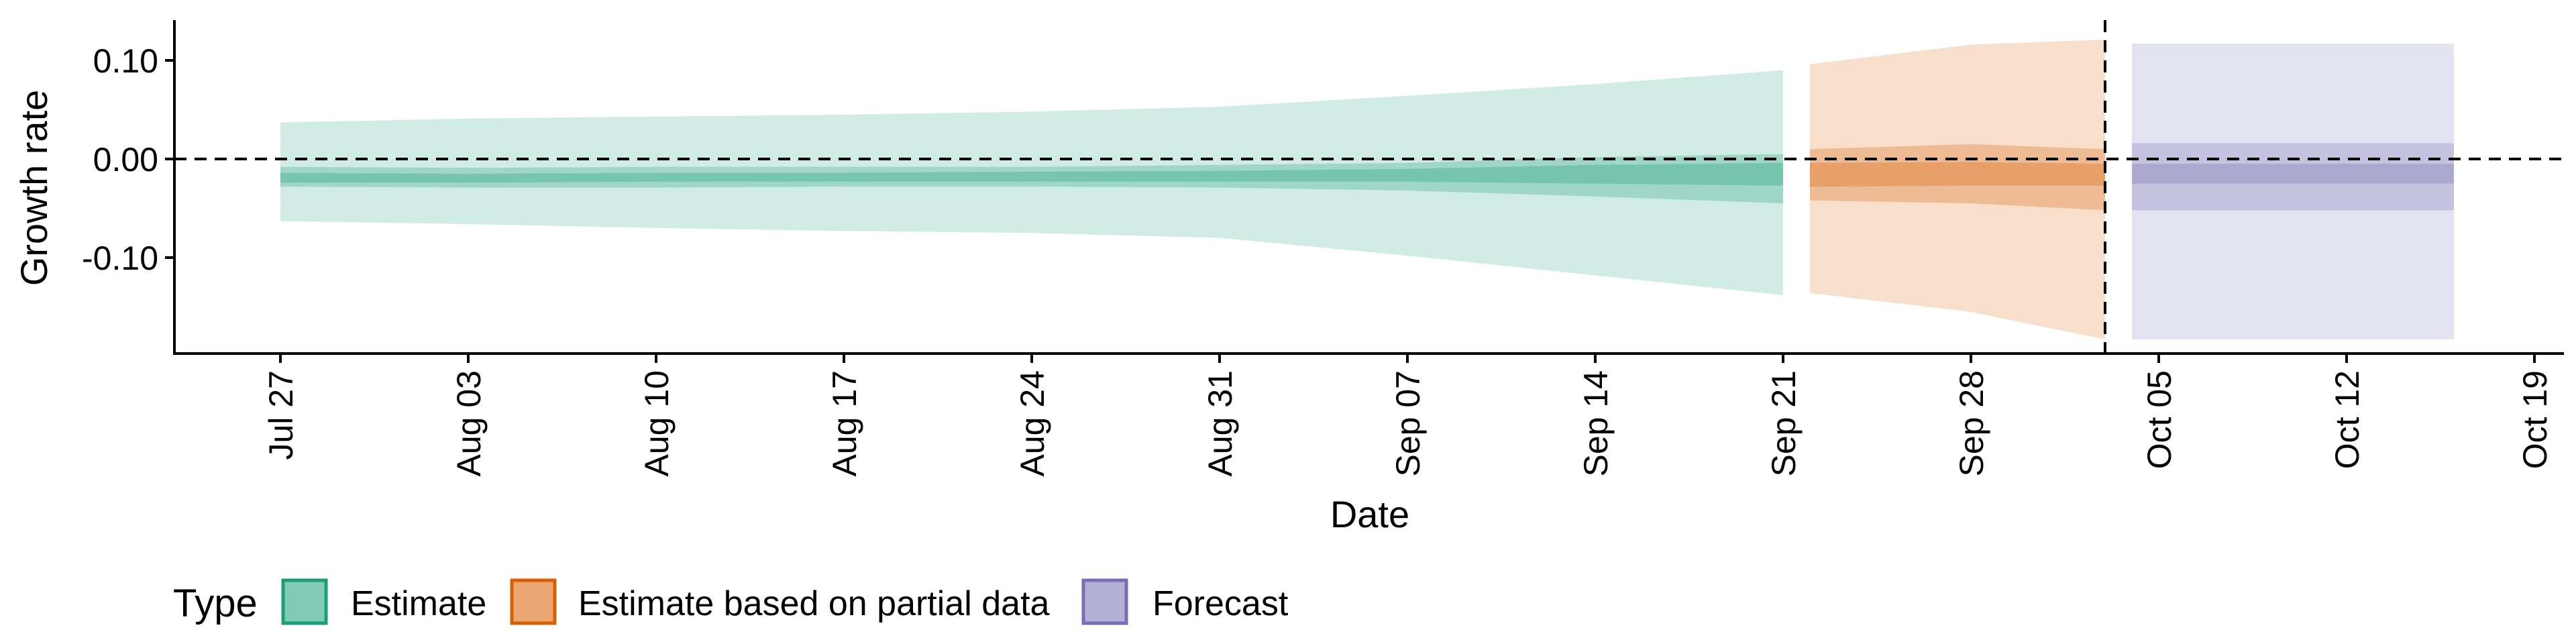 The image size is (2576, 644). Describe the element at coordinates (2347, 419) in the screenshot. I see `x-tick-label: Oct 12` at that location.